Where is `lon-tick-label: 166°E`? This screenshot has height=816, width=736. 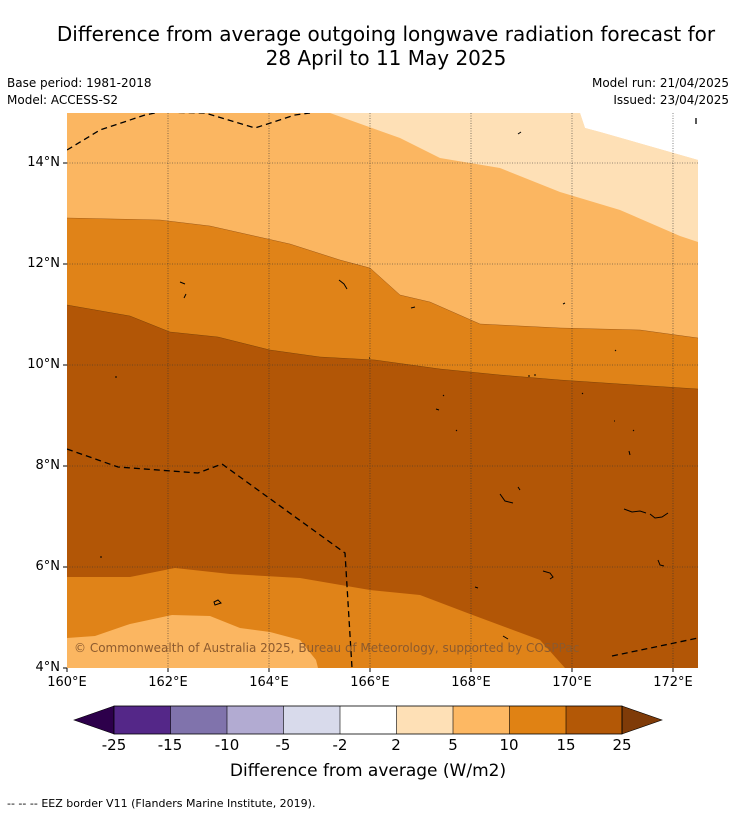 lon-tick-label: 166°E is located at coordinates (370, 682).